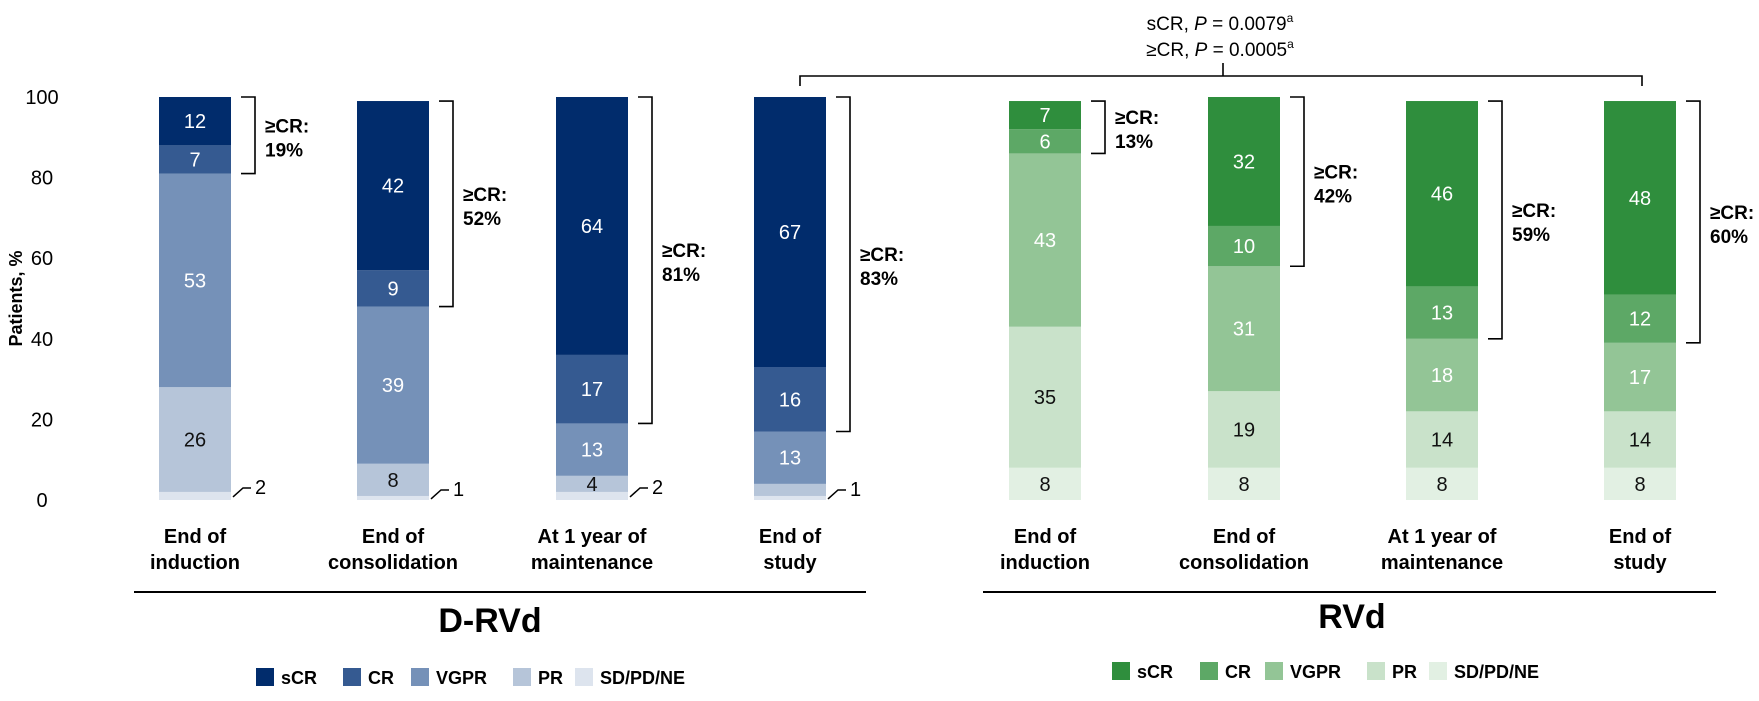 This screenshot has width=1759, height=701. I want to click on bar-data-label: 48, so click(1640, 199).